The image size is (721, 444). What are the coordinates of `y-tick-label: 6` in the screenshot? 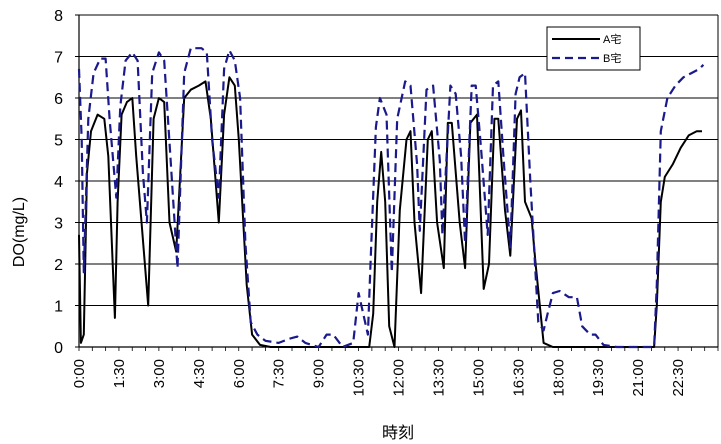 It's located at (58, 99).